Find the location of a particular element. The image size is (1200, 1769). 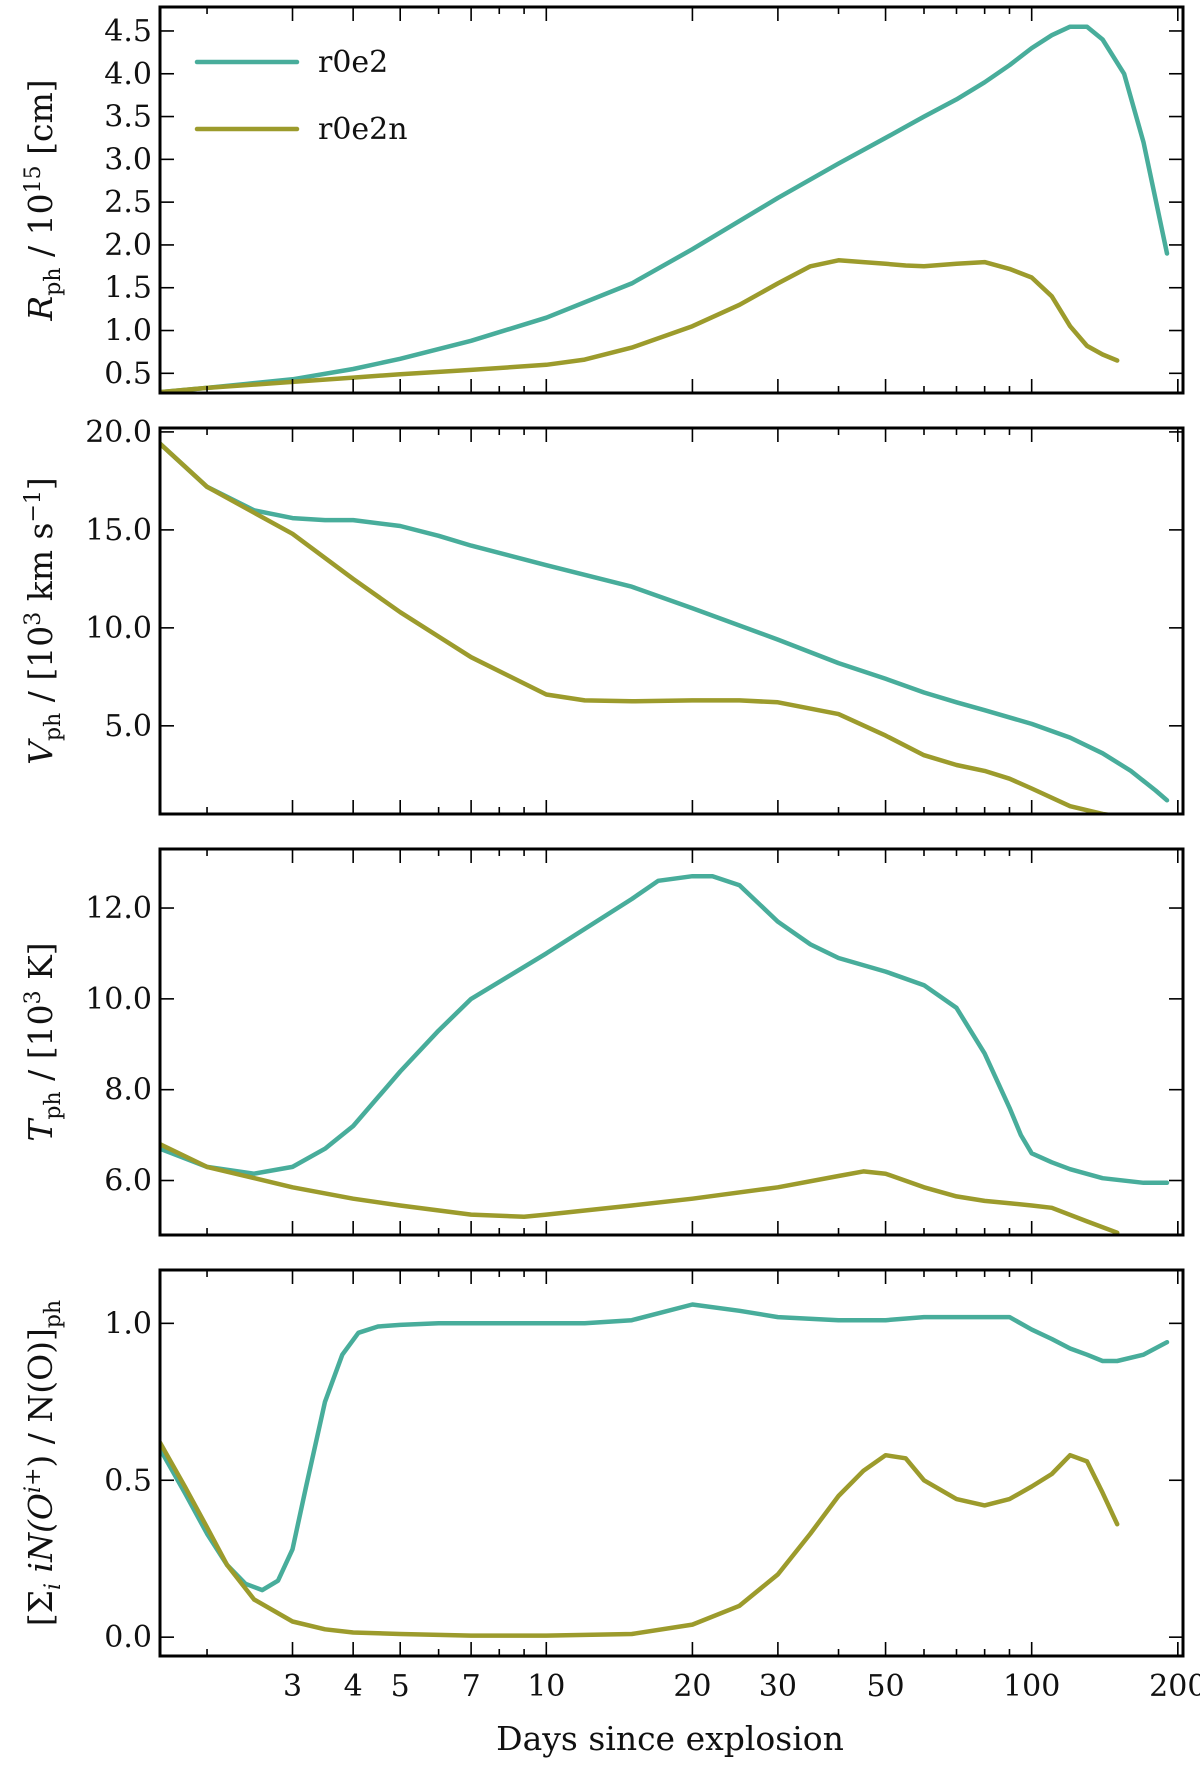

x-tick-label: 30 is located at coordinates (778, 1686).